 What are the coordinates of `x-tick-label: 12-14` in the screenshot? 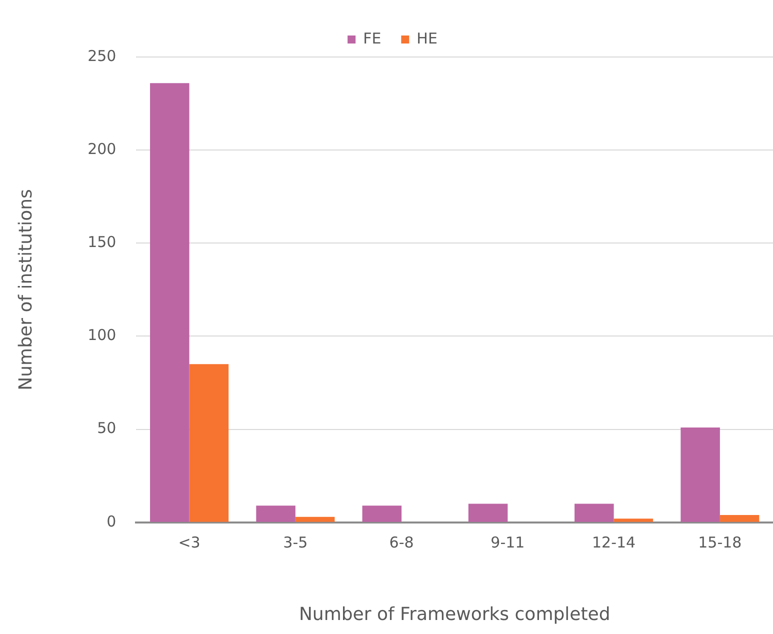 It's located at (614, 542).